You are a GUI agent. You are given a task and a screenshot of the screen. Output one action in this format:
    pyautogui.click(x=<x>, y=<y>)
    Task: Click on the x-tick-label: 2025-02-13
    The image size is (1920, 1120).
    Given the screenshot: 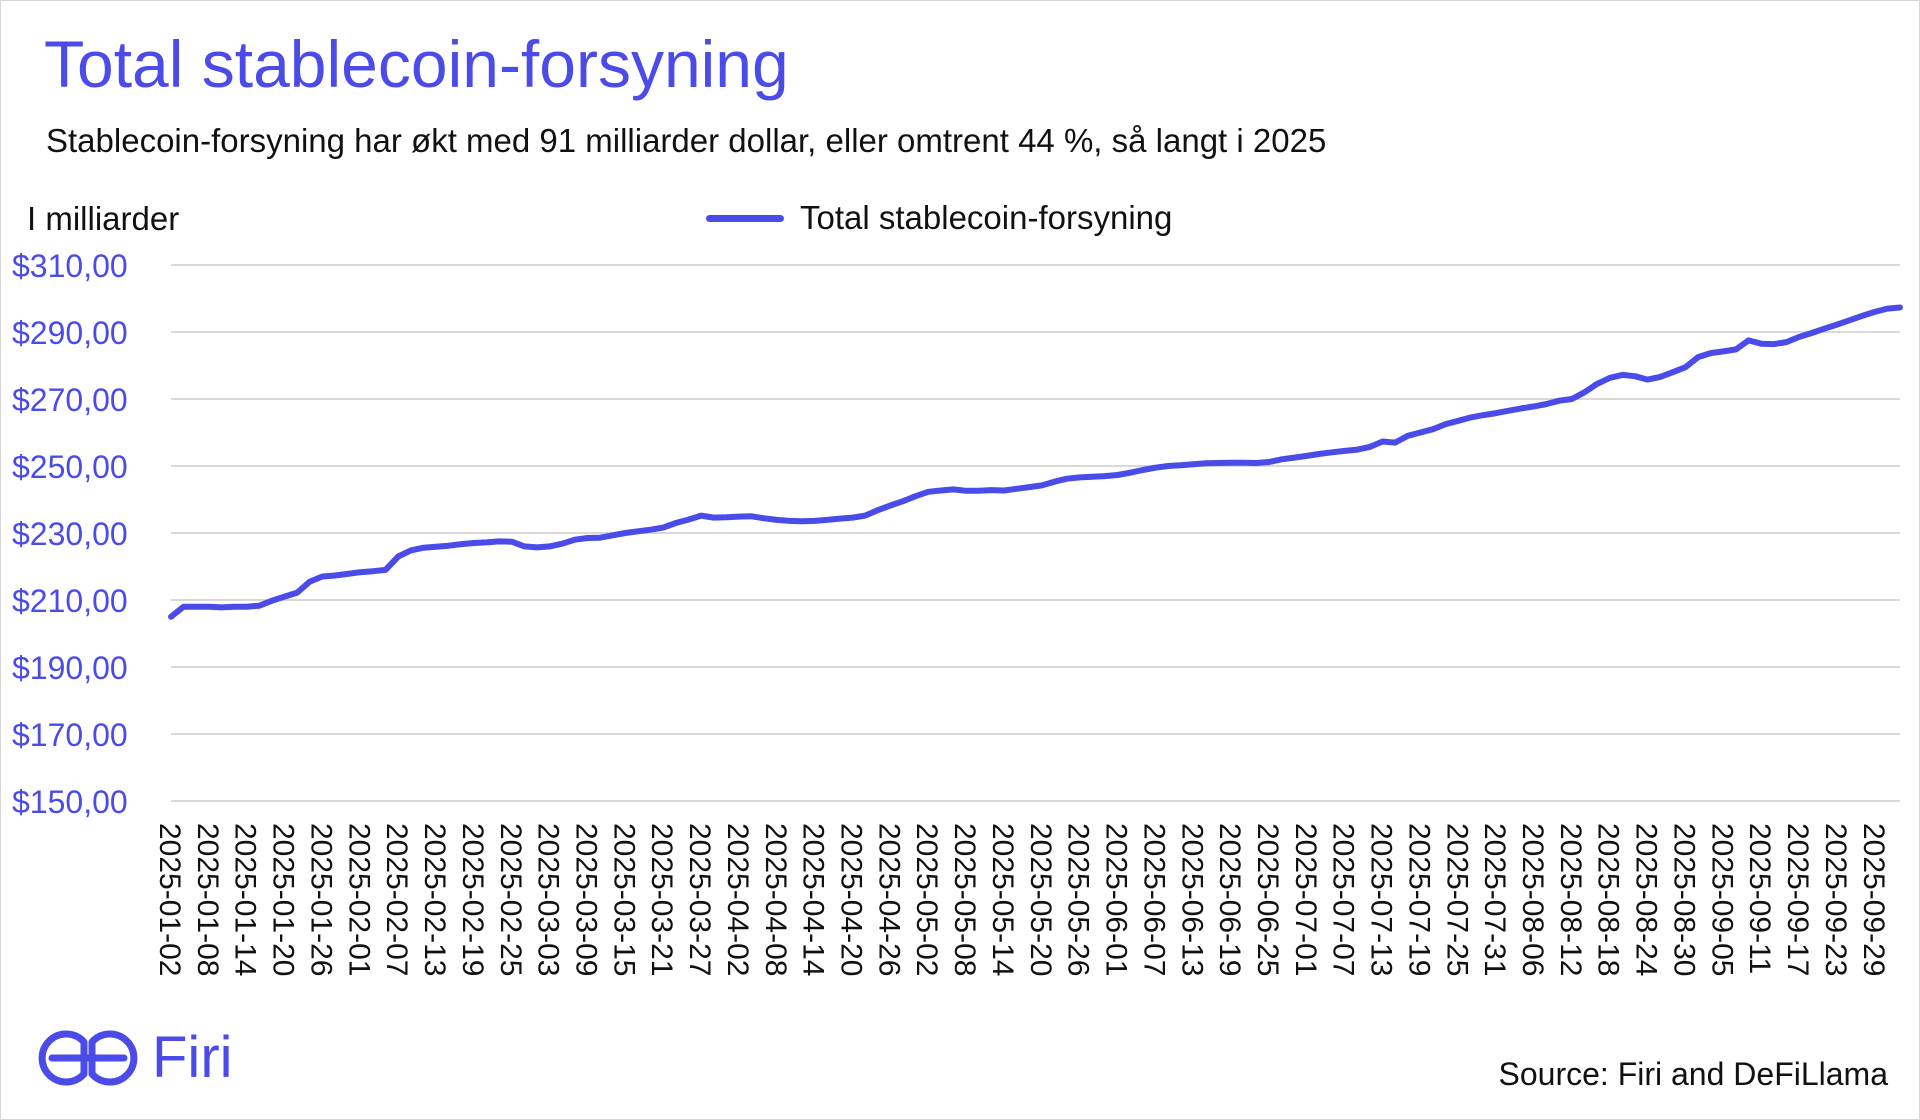 What is the action you would take?
    pyautogui.click(x=434, y=899)
    